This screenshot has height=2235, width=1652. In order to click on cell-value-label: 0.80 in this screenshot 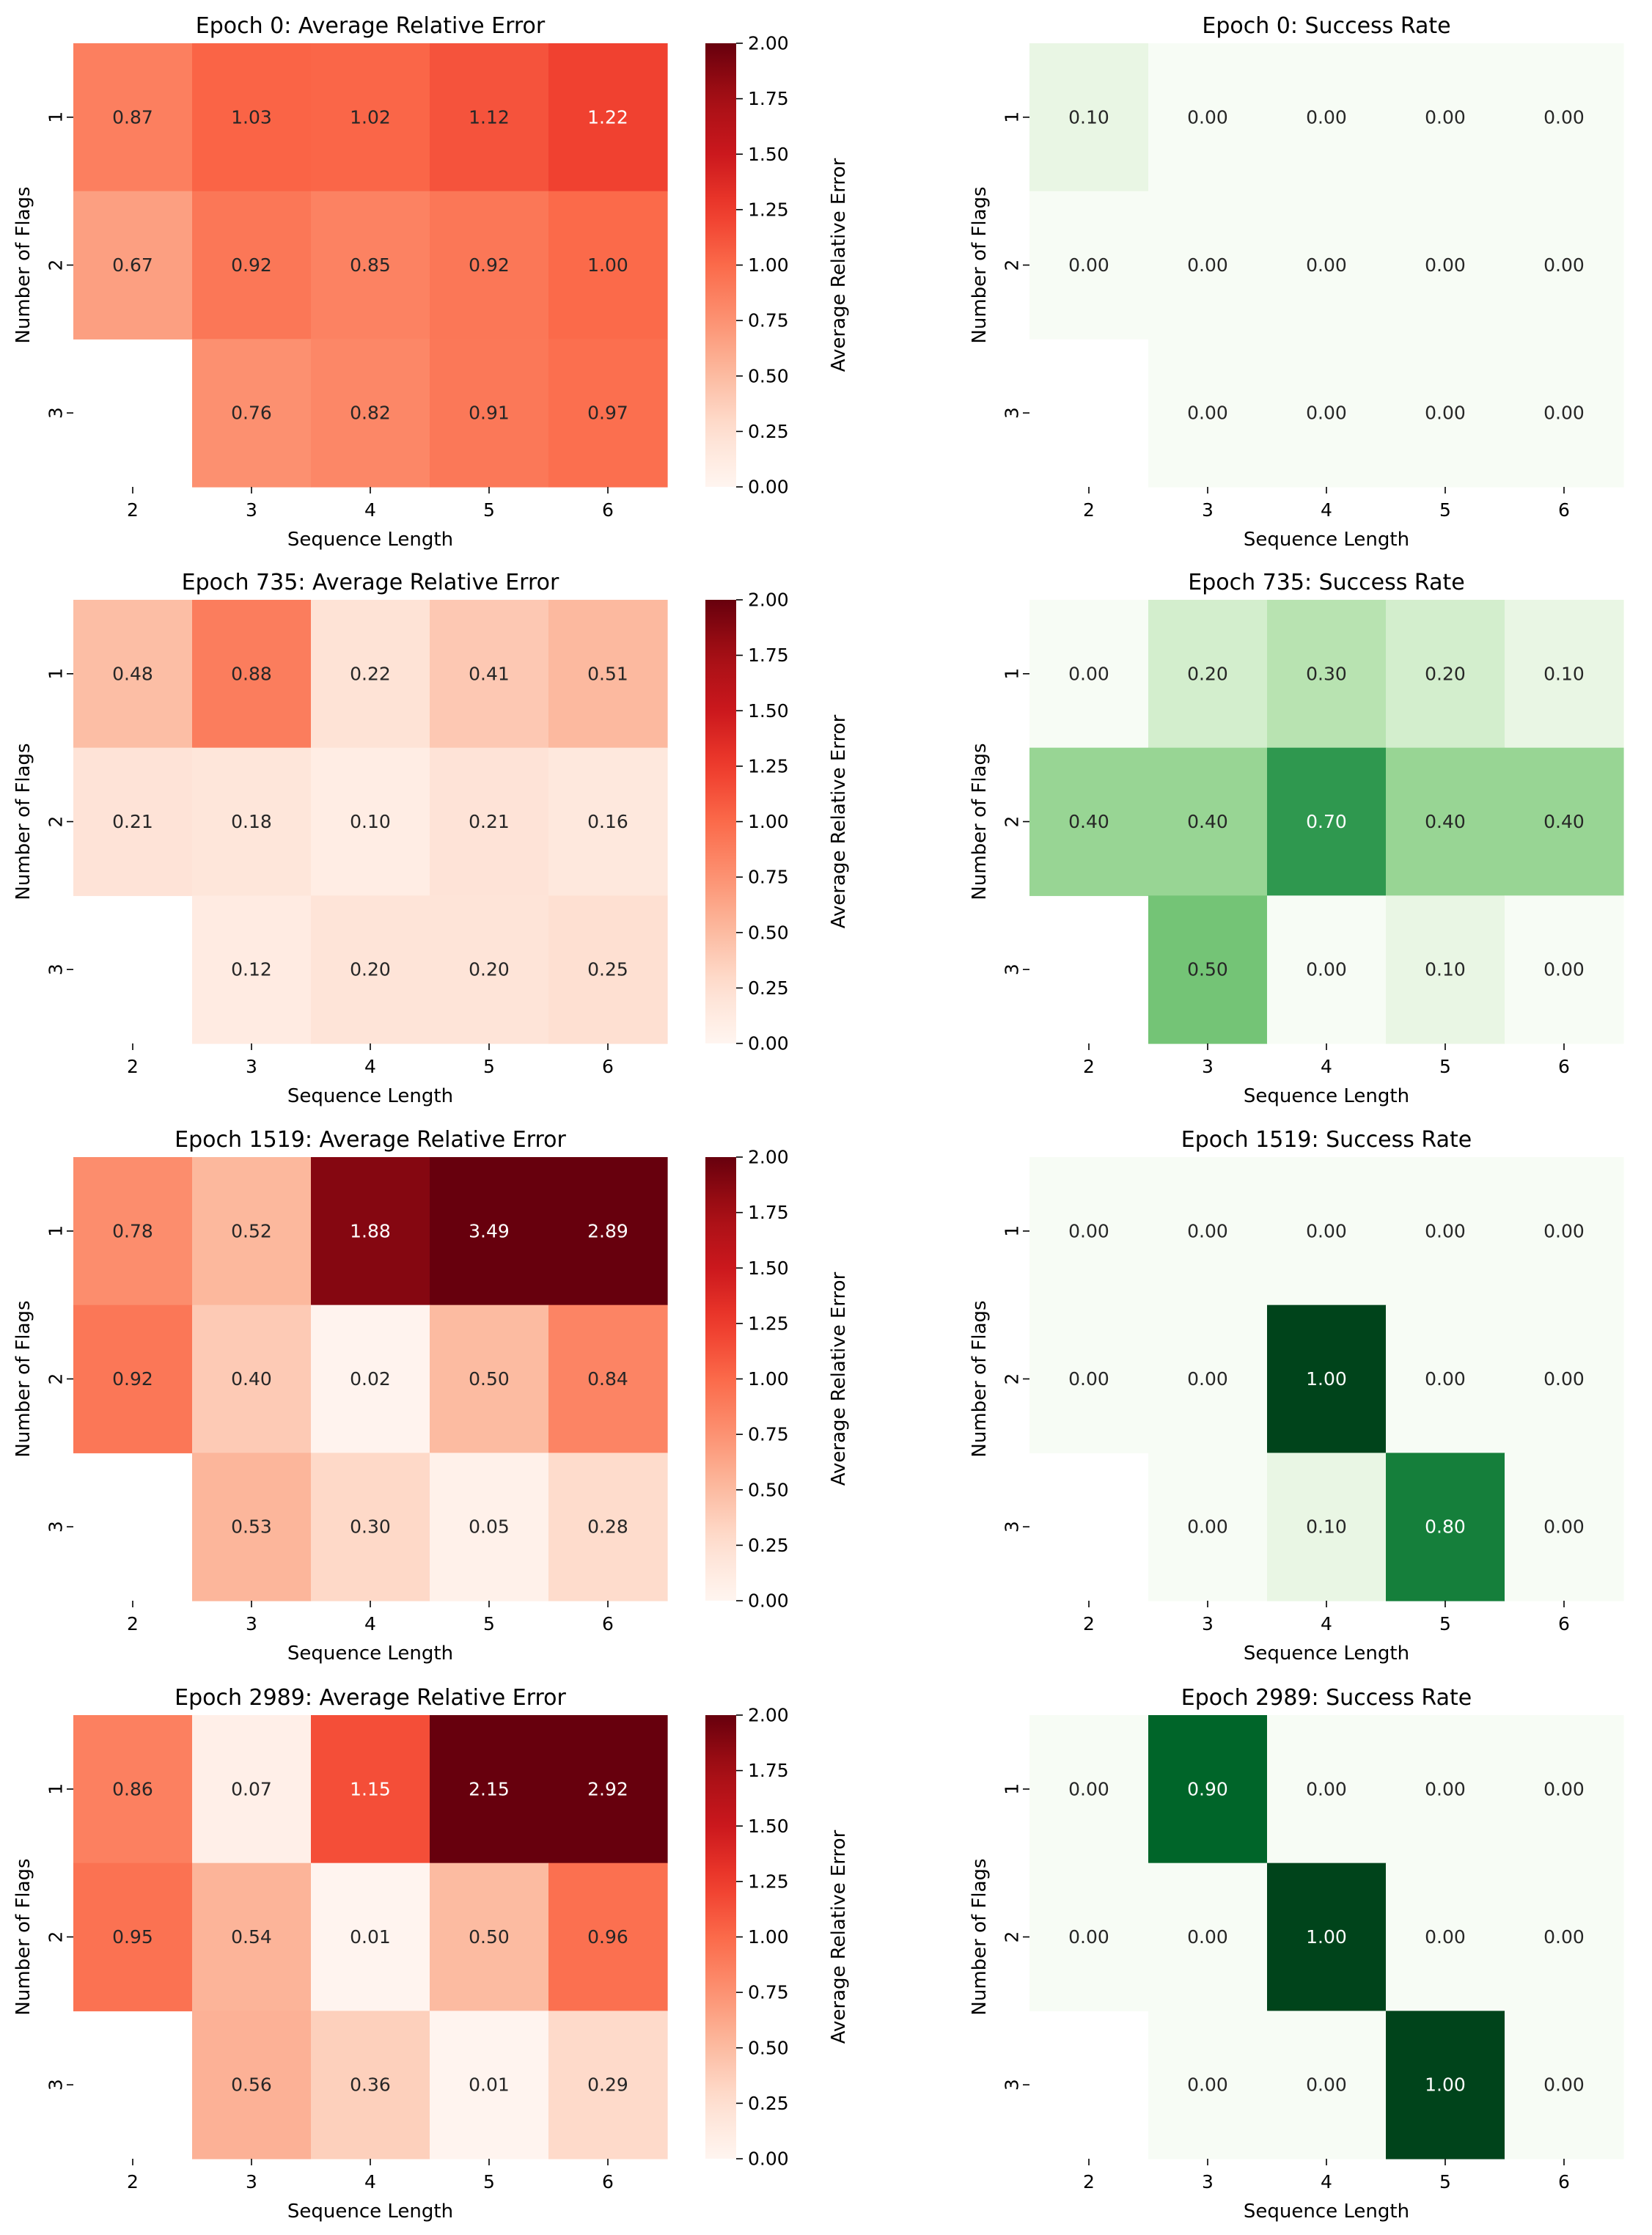, I will do `click(1445, 1527)`.